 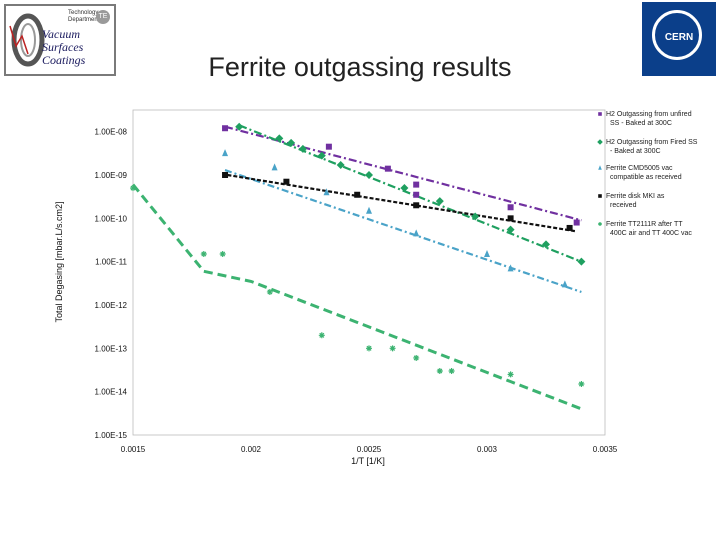 What do you see at coordinates (84, 16) in the screenshot?
I see `vsc-logo-dept: Technology Department` at bounding box center [84, 16].